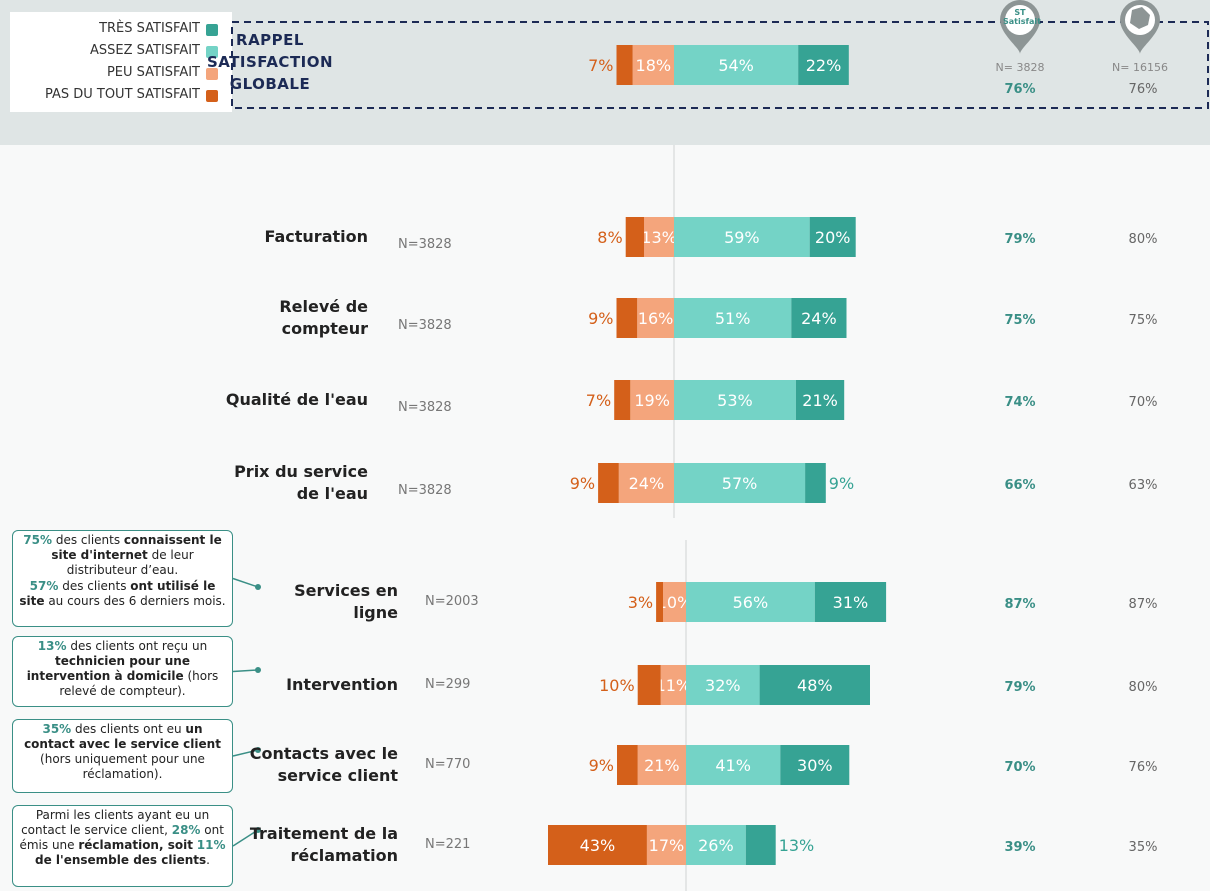  Describe the element at coordinates (122, 736) in the screenshot. I see `note-text: un contact avec le service client` at that location.